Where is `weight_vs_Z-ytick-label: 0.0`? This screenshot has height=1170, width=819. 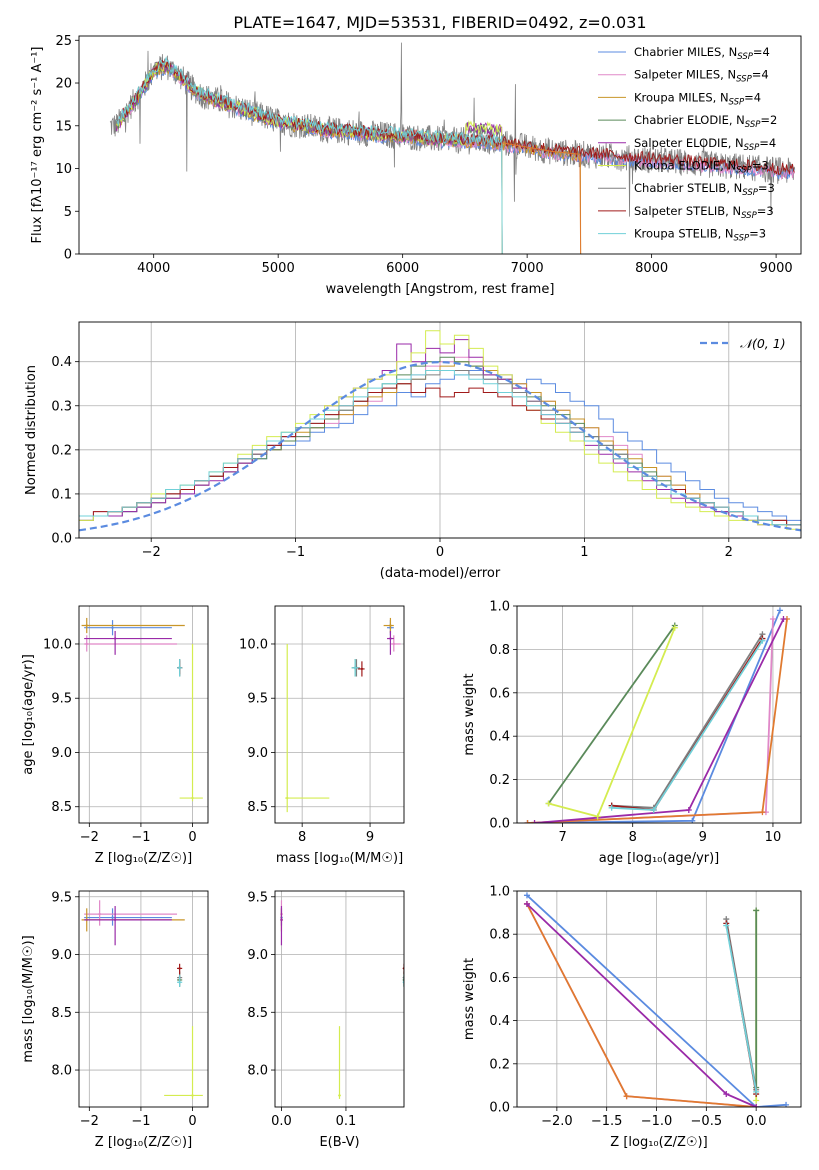 weight_vs_Z-ytick-label: 0.0 is located at coordinates (499, 1108).